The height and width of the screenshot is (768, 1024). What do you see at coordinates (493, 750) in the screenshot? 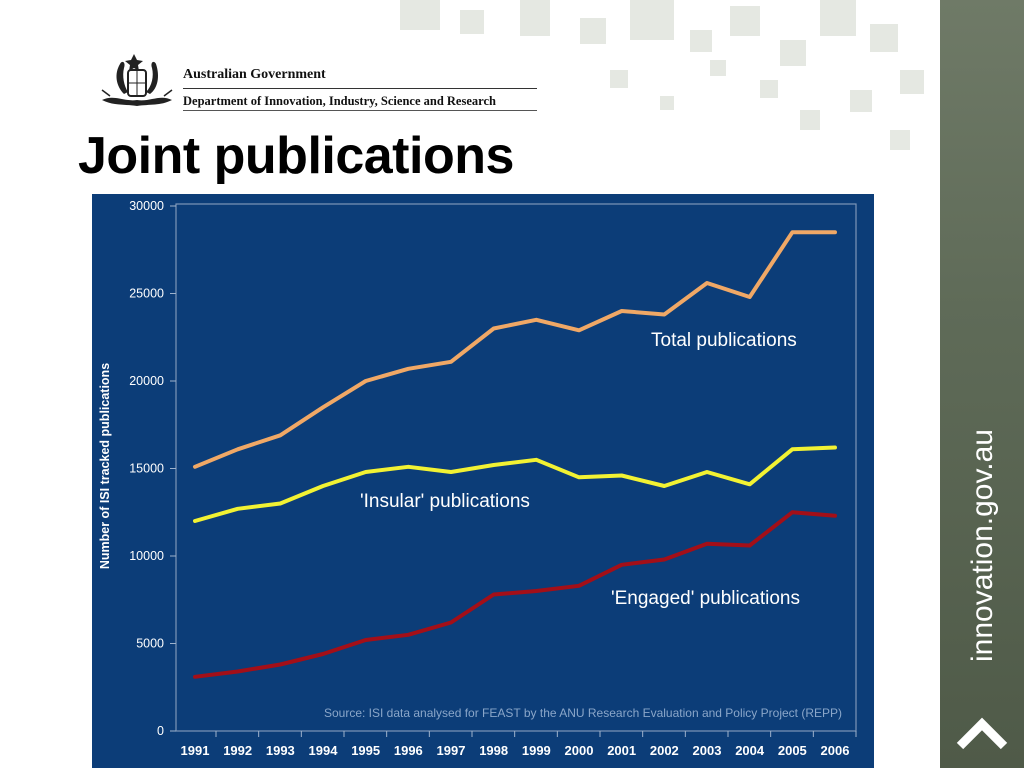
I see `x-tick-label: 1998` at bounding box center [493, 750].